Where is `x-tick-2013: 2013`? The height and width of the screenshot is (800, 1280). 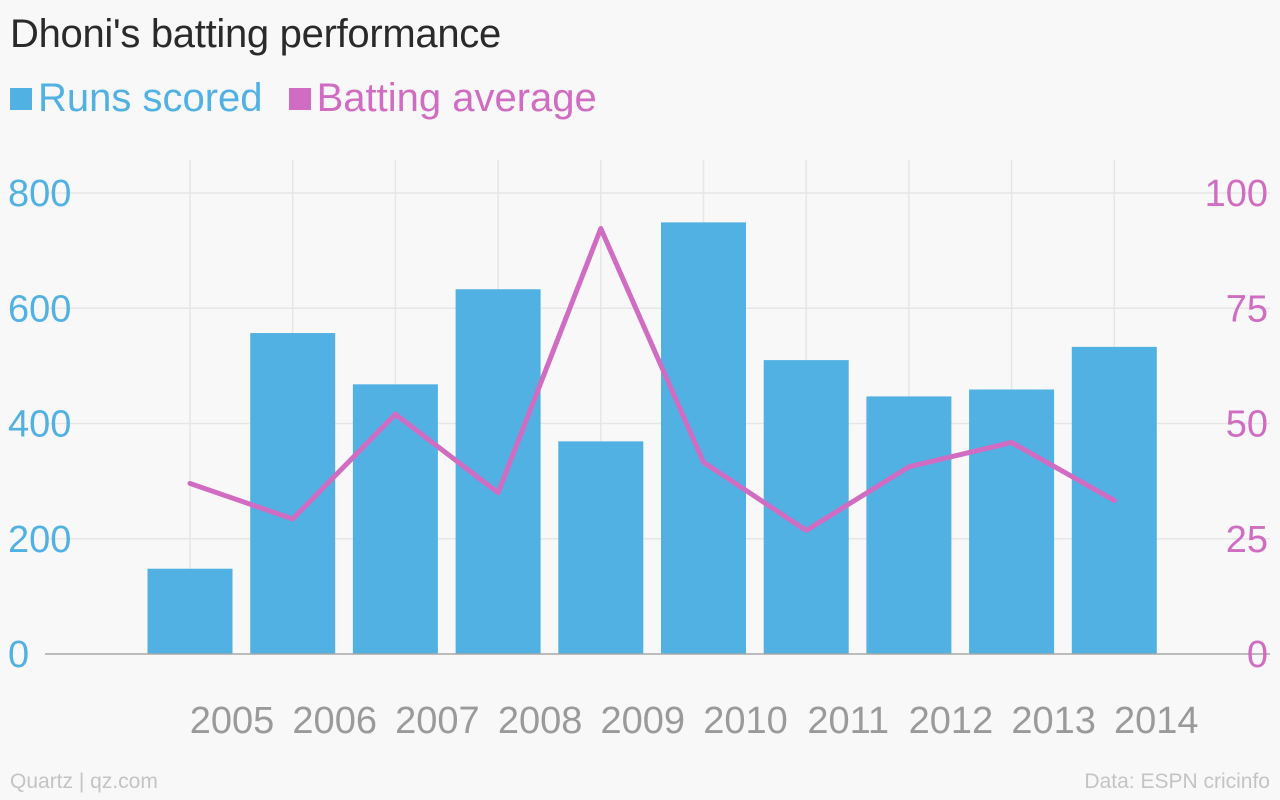 x-tick-2013: 2013 is located at coordinates (1053, 721).